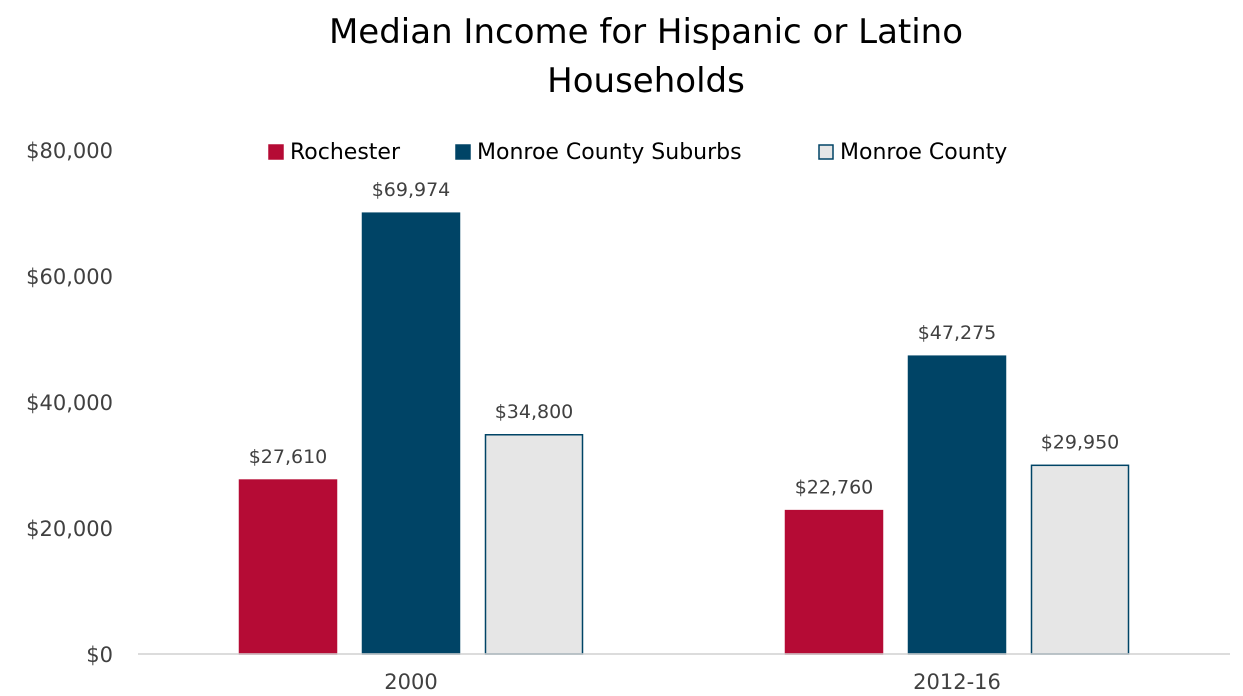 The height and width of the screenshot is (696, 1243). Describe the element at coordinates (69, 529) in the screenshot. I see `y-tick-label: $20,000` at that location.